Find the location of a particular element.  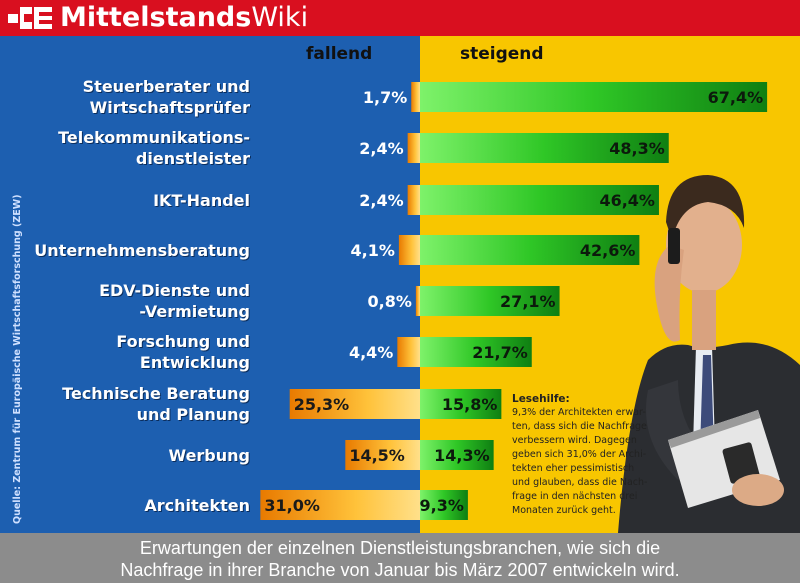

data-label-falling: 1,7% is located at coordinates (385, 97).